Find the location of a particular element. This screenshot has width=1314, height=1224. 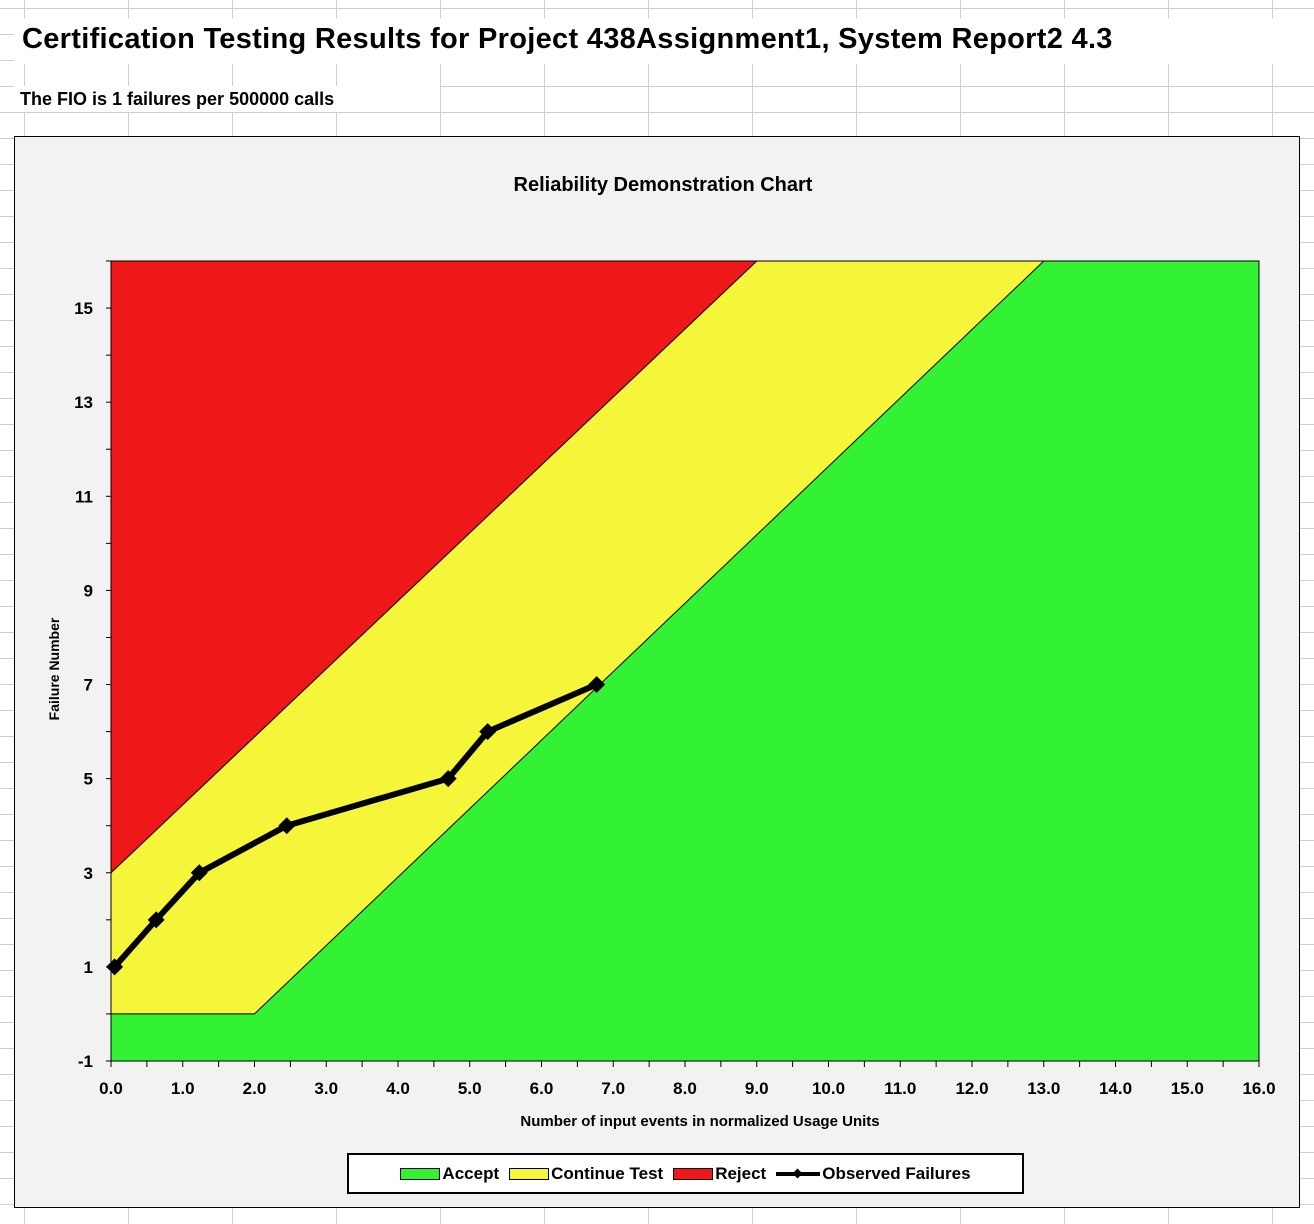

reject-swatch is located at coordinates (693, 1173).